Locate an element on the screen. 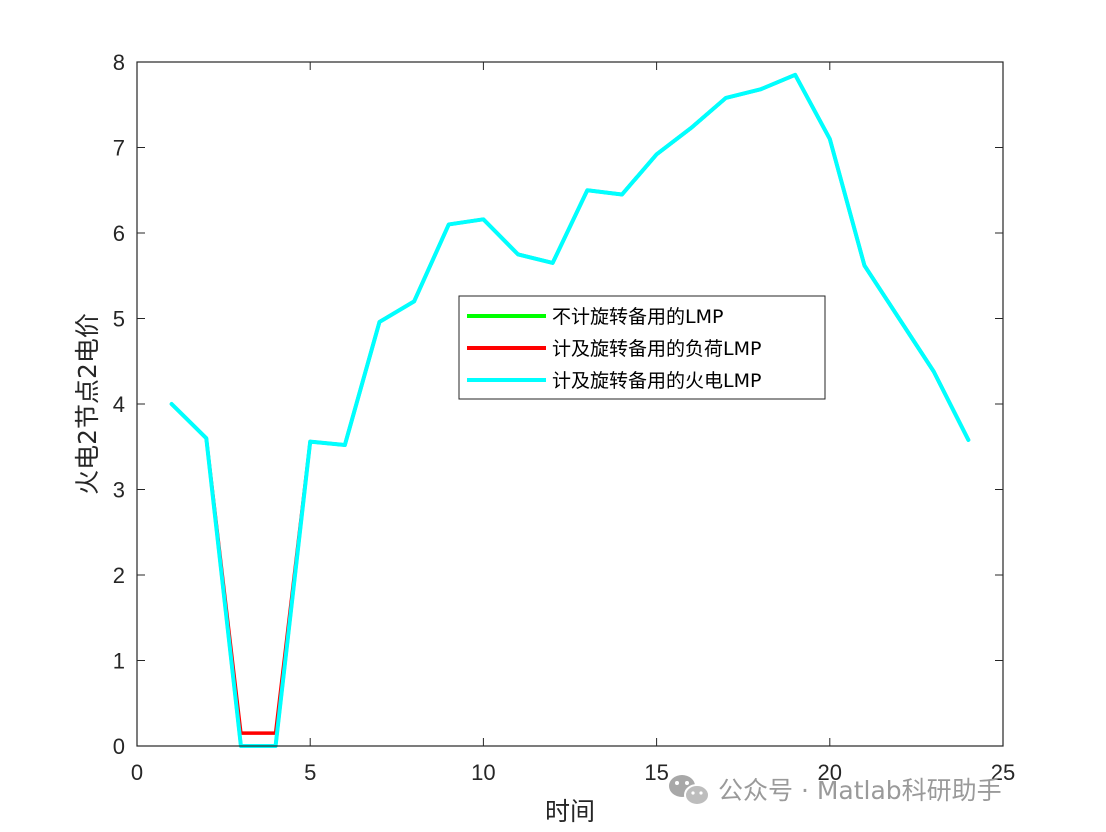 Image resolution: width=1106 pixels, height=832 pixels. y-axis-label: 火电2节点2电价 is located at coordinates (87, 404).